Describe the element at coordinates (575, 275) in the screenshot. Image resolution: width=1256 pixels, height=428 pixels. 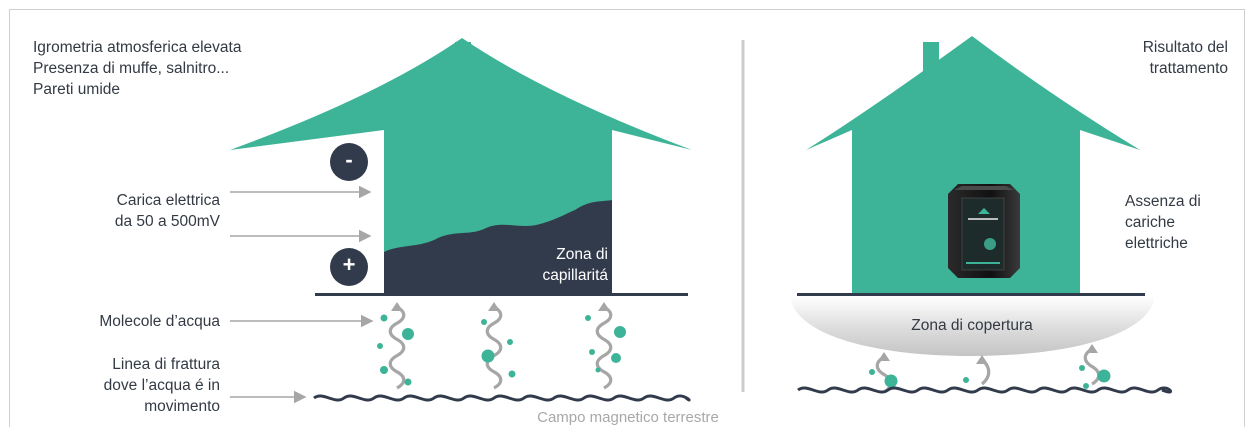
I see `capillarity-label-line-2: capillaritá` at that location.